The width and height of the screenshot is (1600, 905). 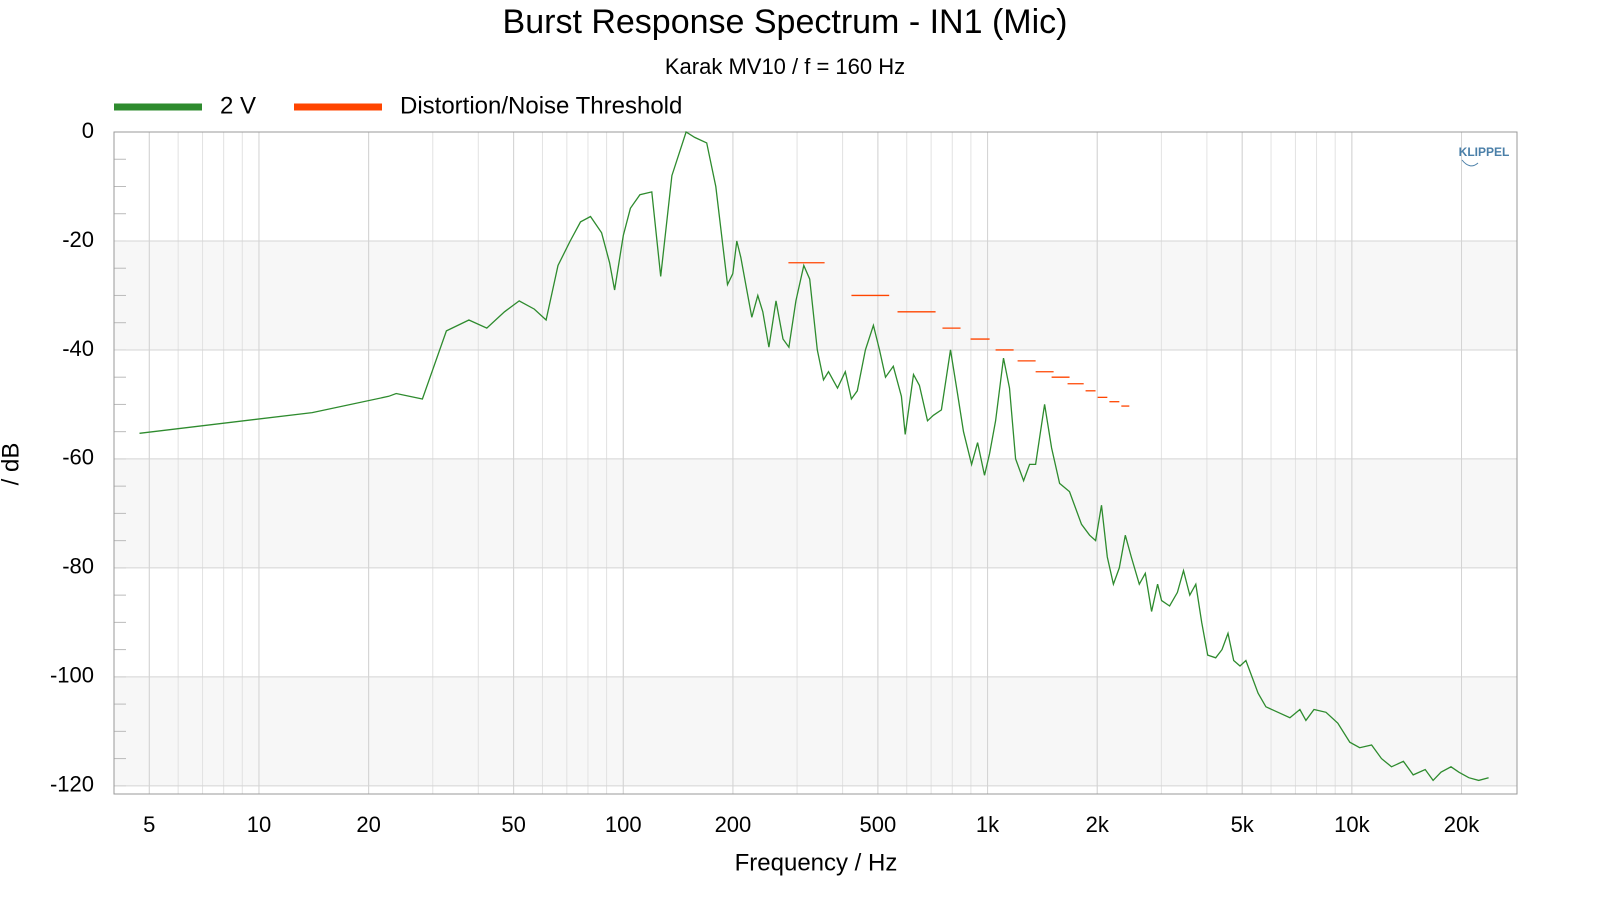 What do you see at coordinates (78, 457) in the screenshot?
I see `y-tick-label: -60` at bounding box center [78, 457].